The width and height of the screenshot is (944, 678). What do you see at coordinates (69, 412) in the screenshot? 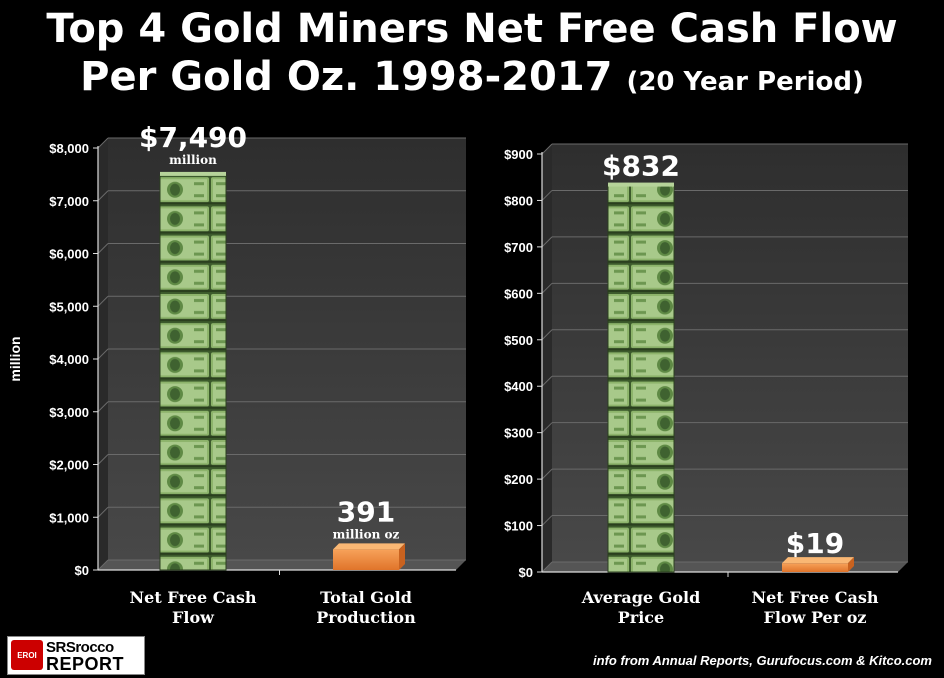
I see `y-tick-label: $3,000` at bounding box center [69, 412].